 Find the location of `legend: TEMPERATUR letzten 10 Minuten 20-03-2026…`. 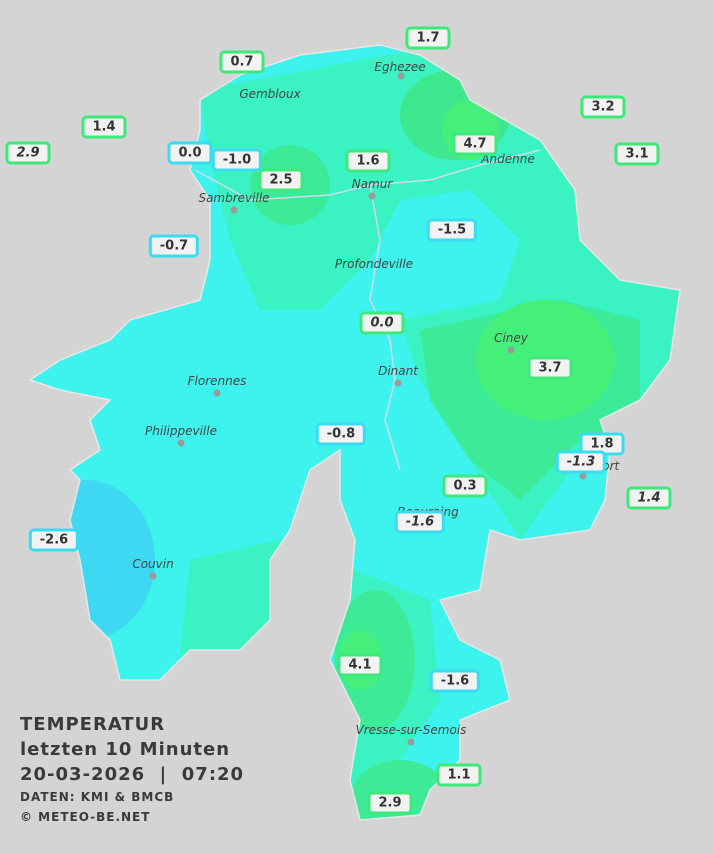

legend: TEMPERATUR letzten 10 Minuten 20-03-2026… is located at coordinates (132, 769).